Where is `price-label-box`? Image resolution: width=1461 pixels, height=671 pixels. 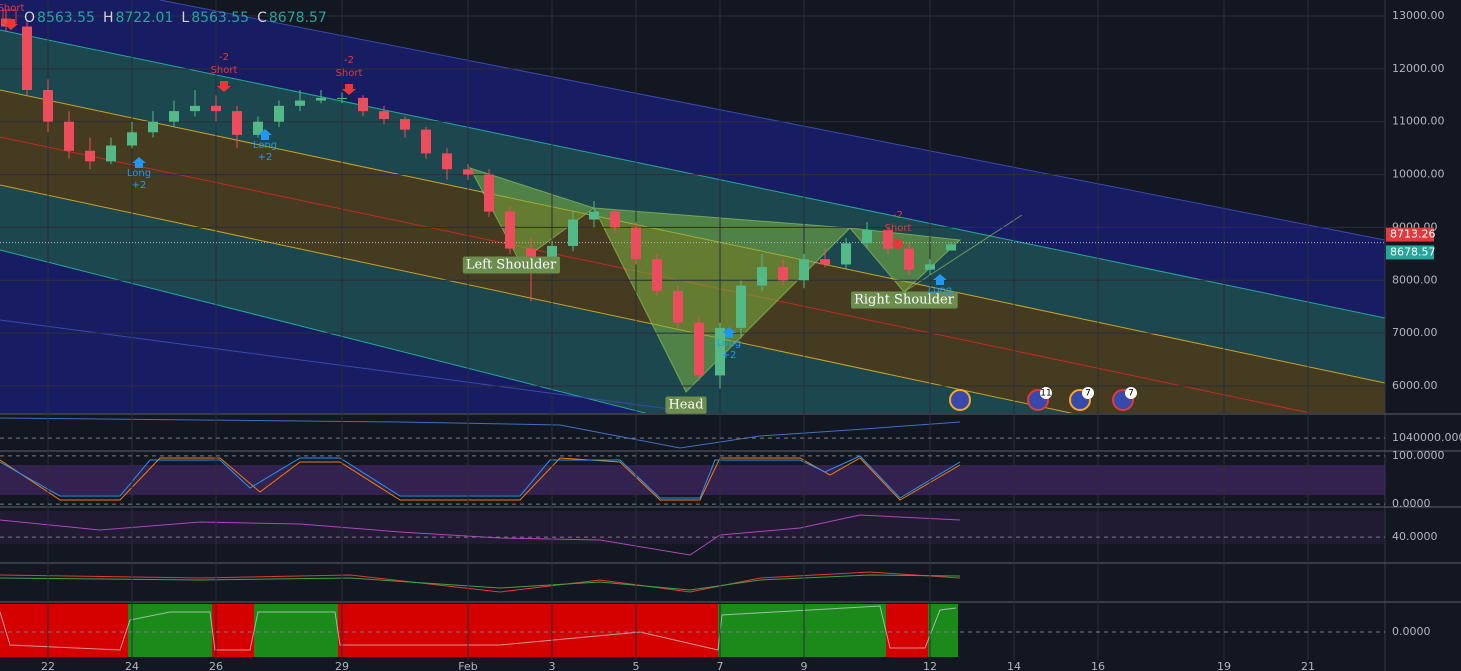 price-label-box is located at coordinates (1410, 234).